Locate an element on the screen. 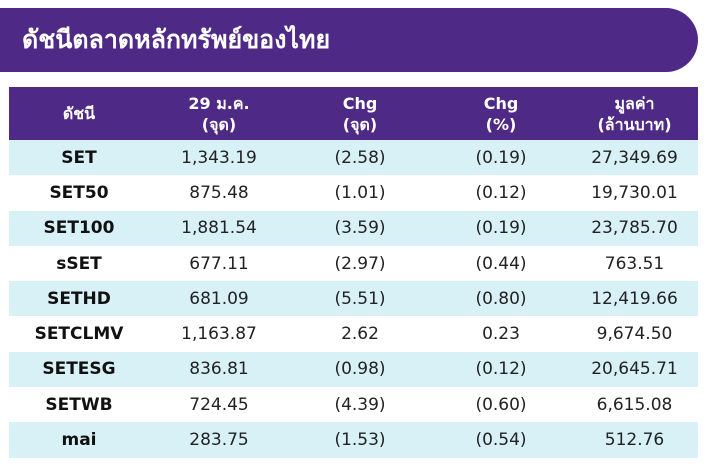 The width and height of the screenshot is (708, 468). trade-value: 12,419.66 is located at coordinates (634, 298).